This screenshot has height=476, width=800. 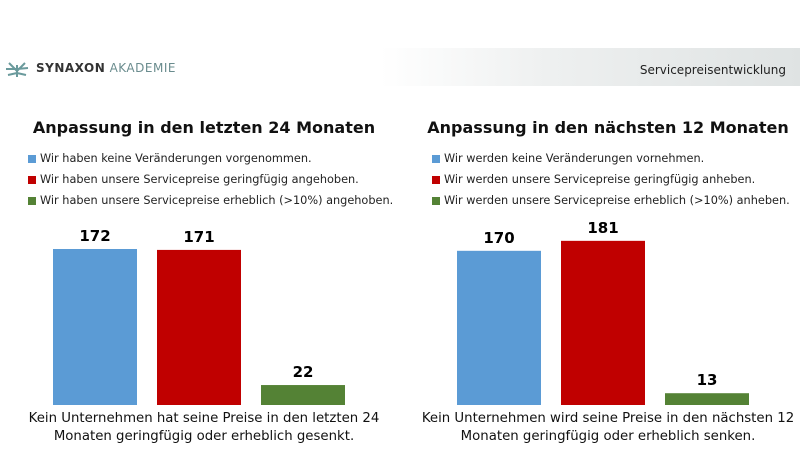 What do you see at coordinates (498, 238) in the screenshot?
I see `data-label: 170` at bounding box center [498, 238].